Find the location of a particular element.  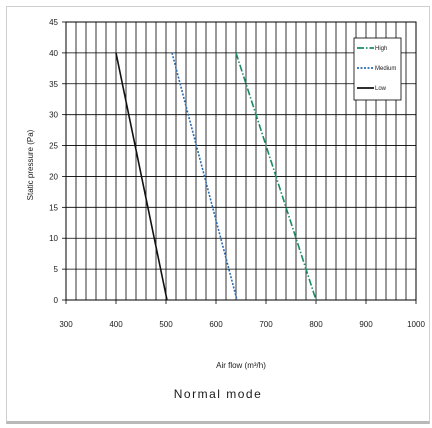

x-tick-label: 800 is located at coordinates (316, 324).